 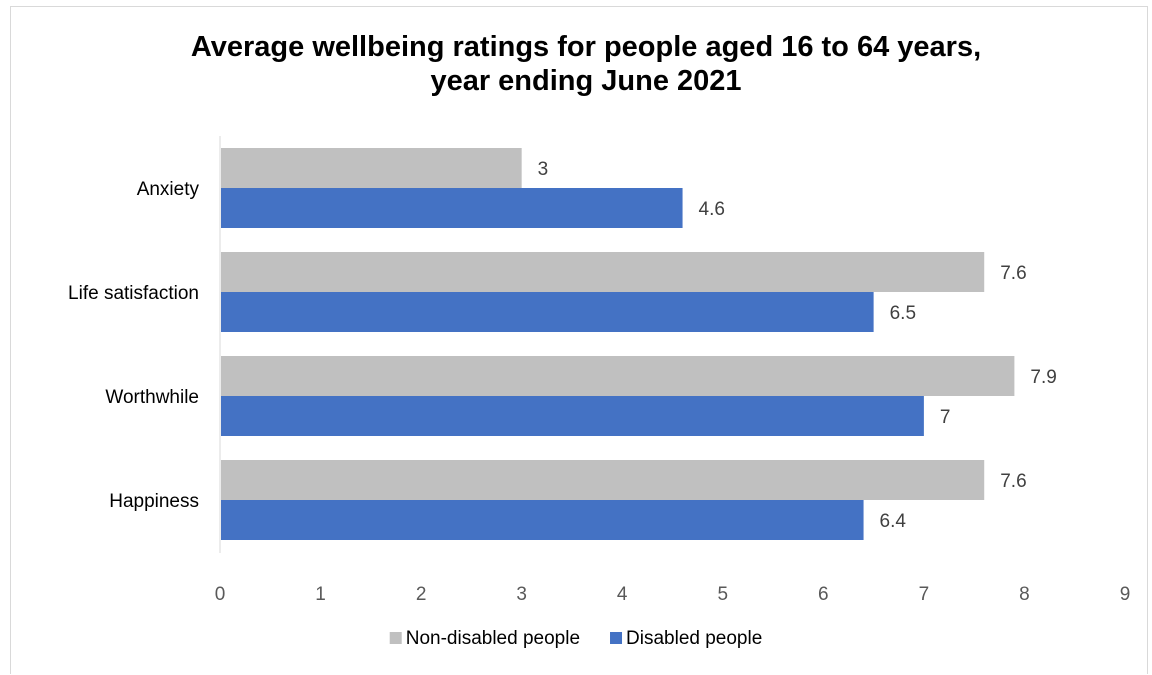 I want to click on chart-title-line-2: year ending June 2021, so click(x=586, y=81).